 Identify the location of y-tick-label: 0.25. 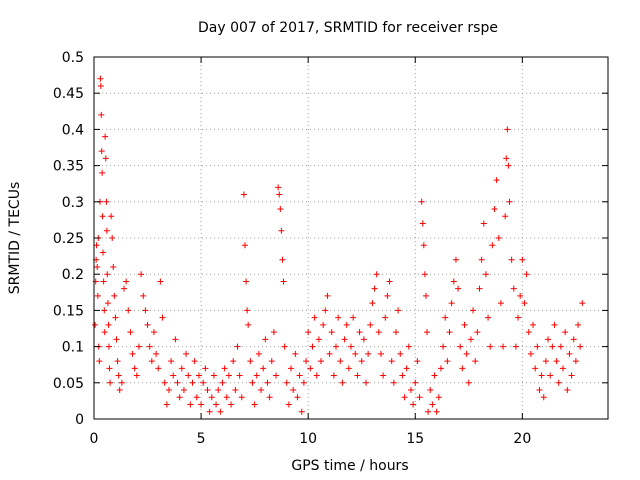
(68, 239).